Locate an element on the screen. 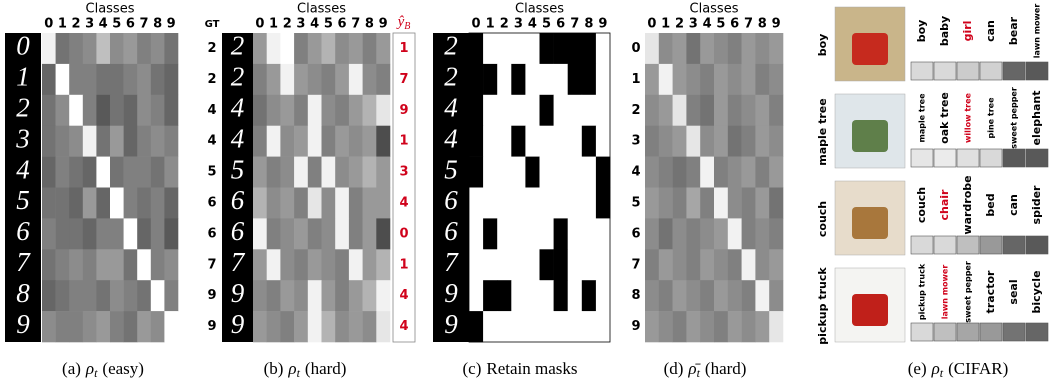 The image size is (1055, 383). class-word: willow tree is located at coordinates (968, 117).